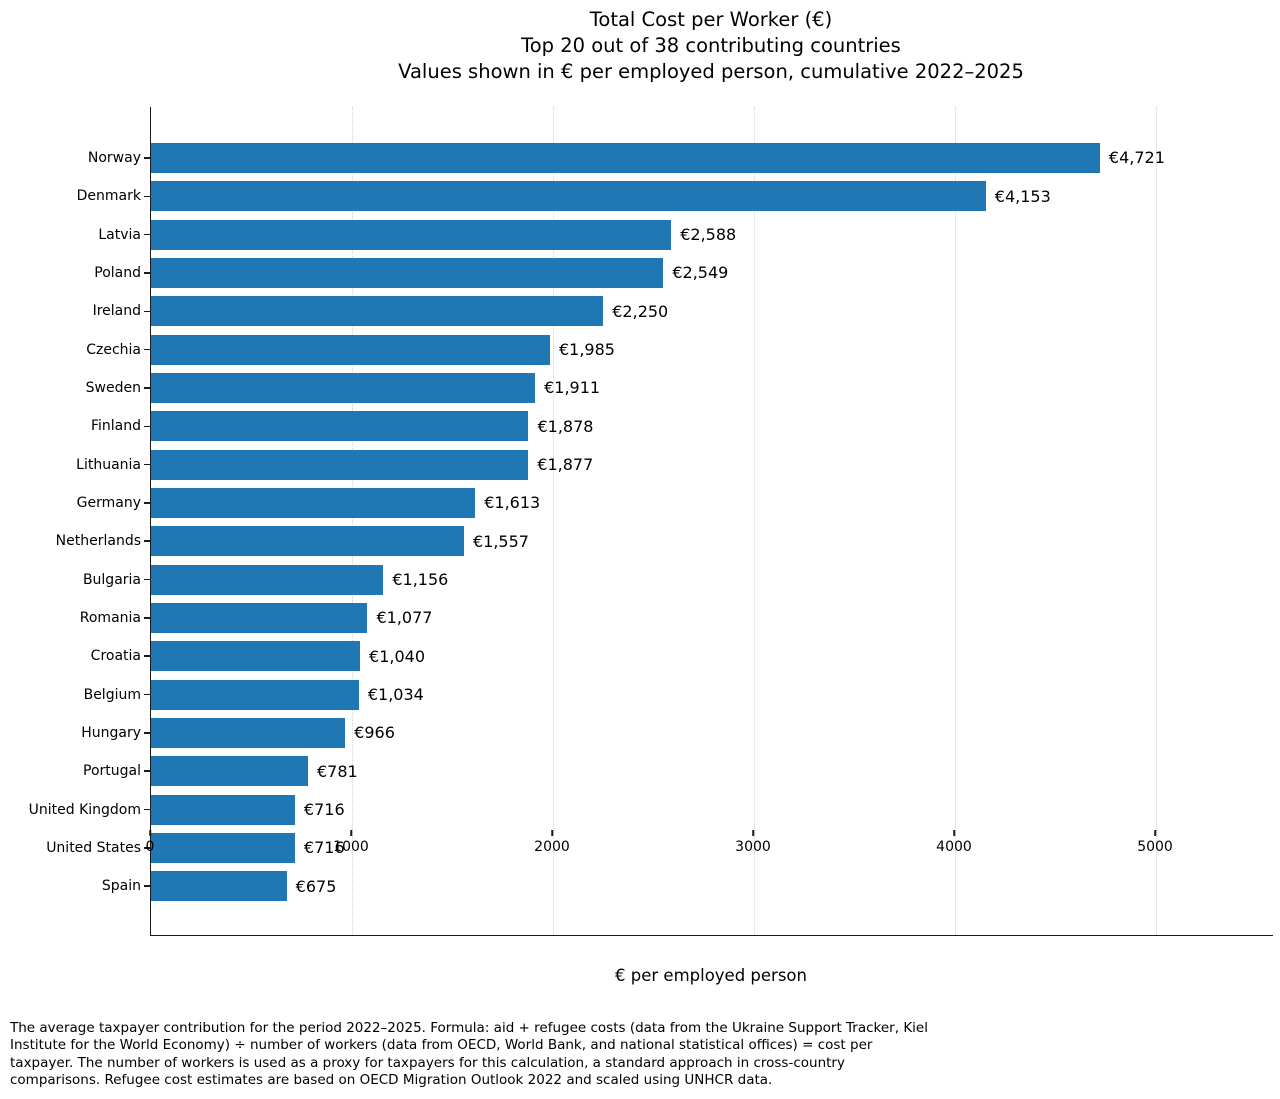  Describe the element at coordinates (223, 809) in the screenshot. I see `bar-united-kingdom` at that location.